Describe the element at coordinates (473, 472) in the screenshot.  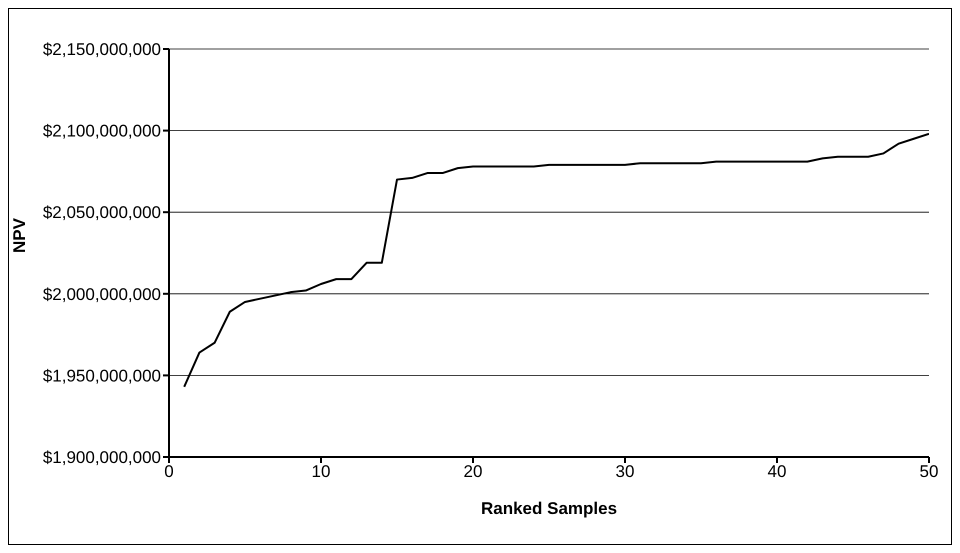
I see `x-tick-label: 20` at that location.